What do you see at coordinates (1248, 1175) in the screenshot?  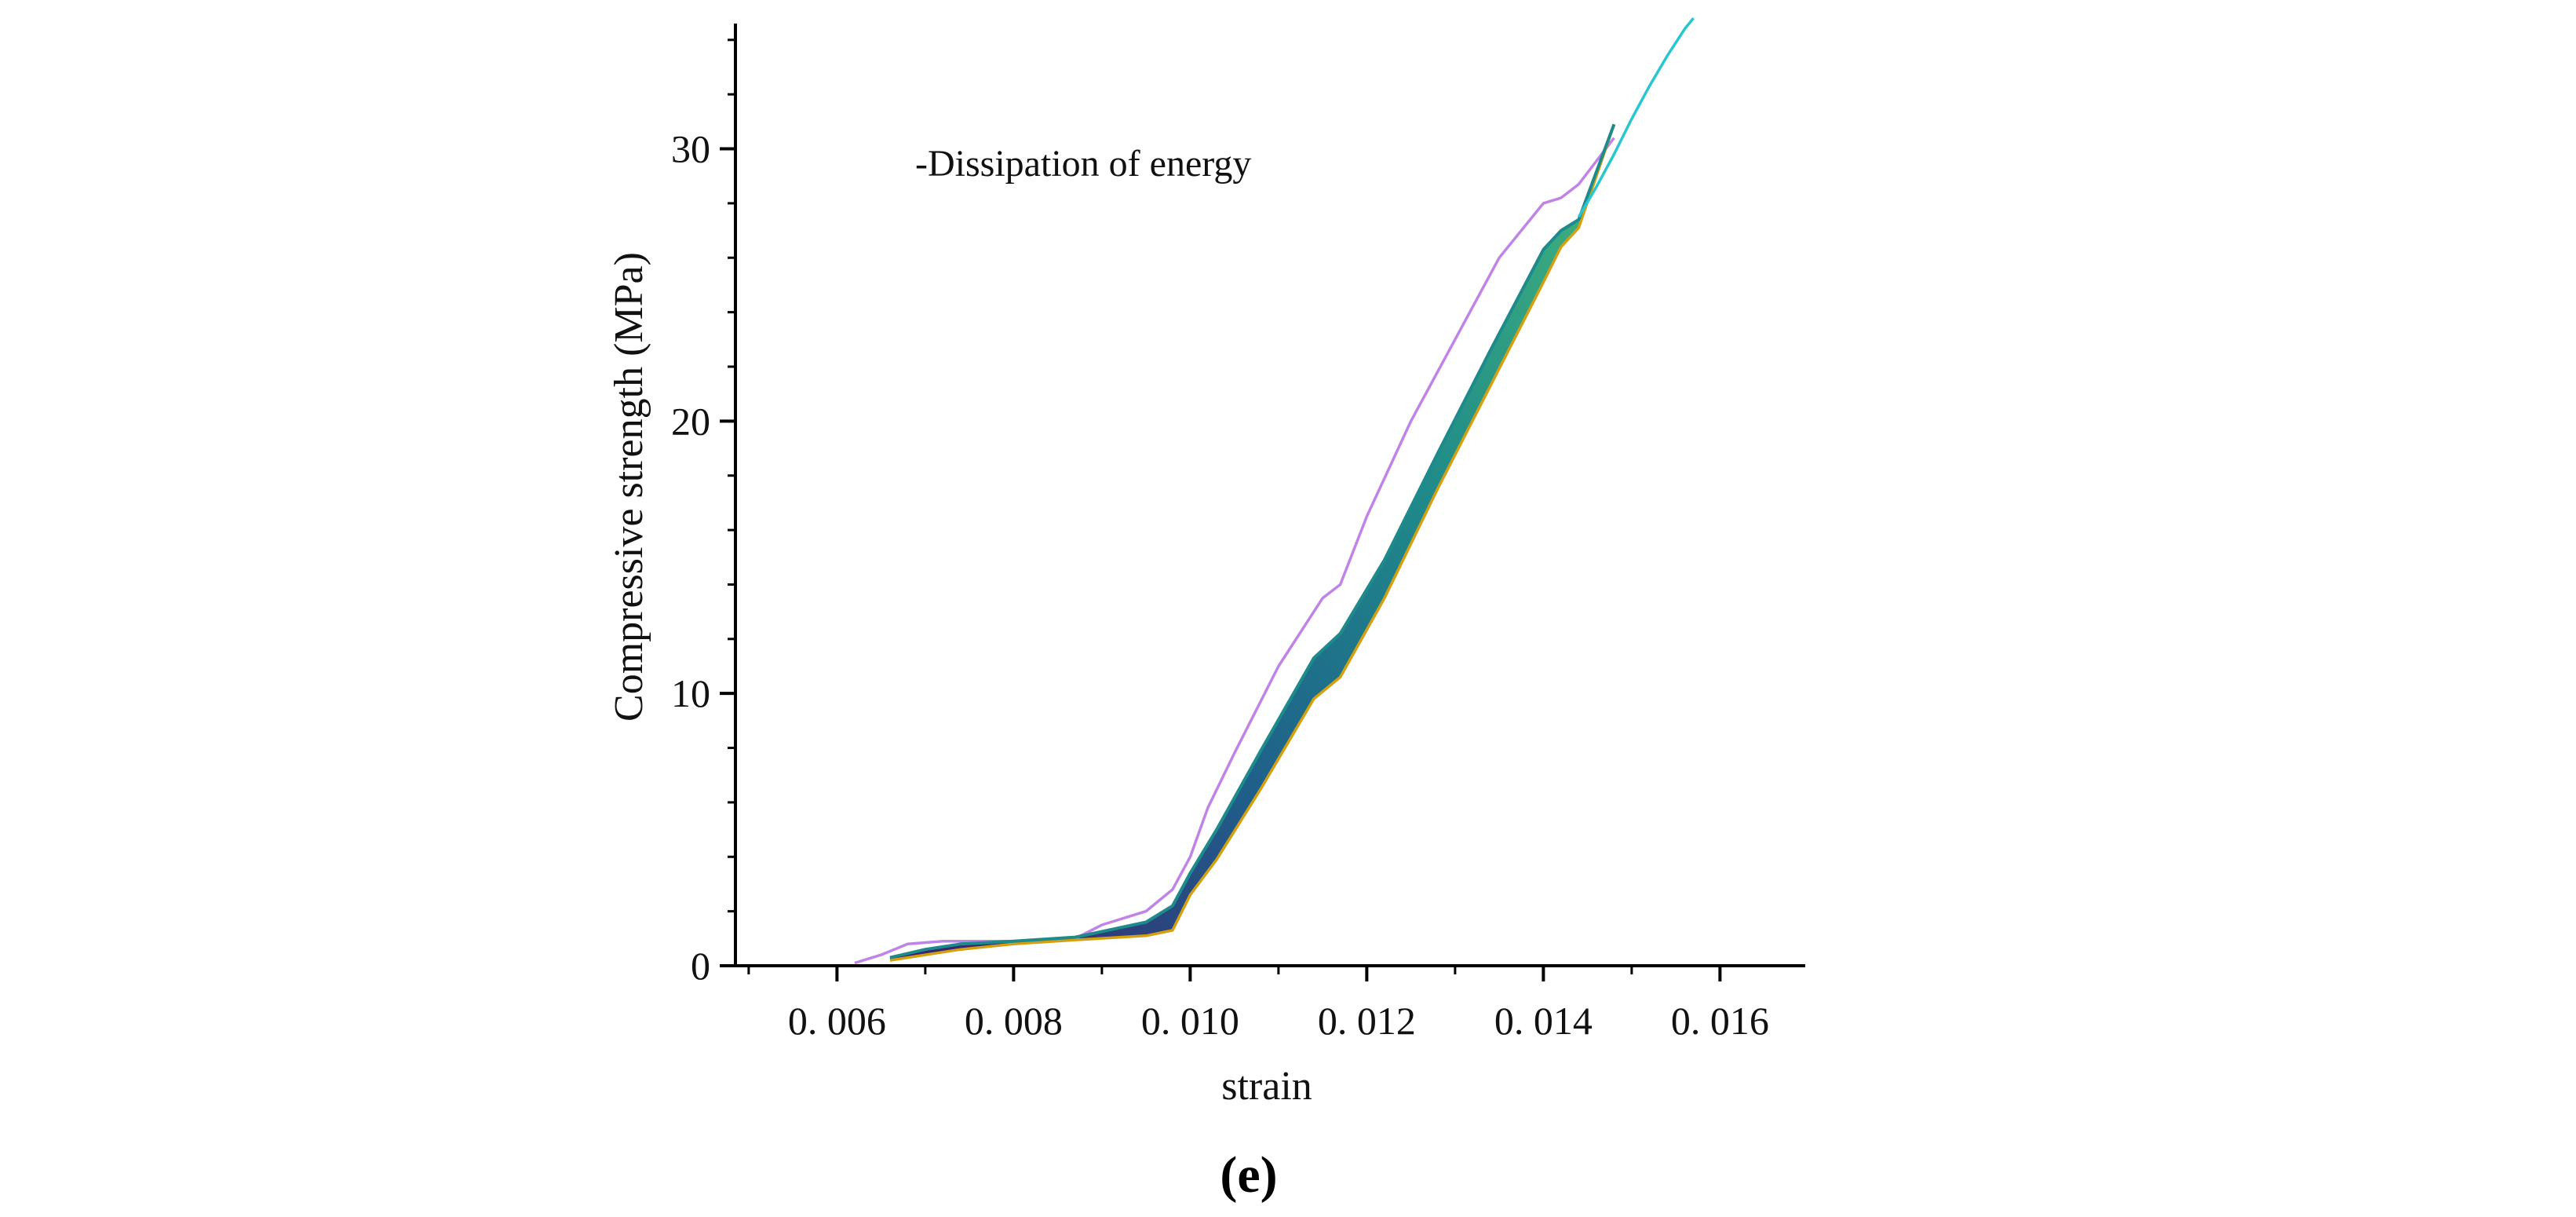 I see `panel-label: (e)` at bounding box center [1248, 1175].